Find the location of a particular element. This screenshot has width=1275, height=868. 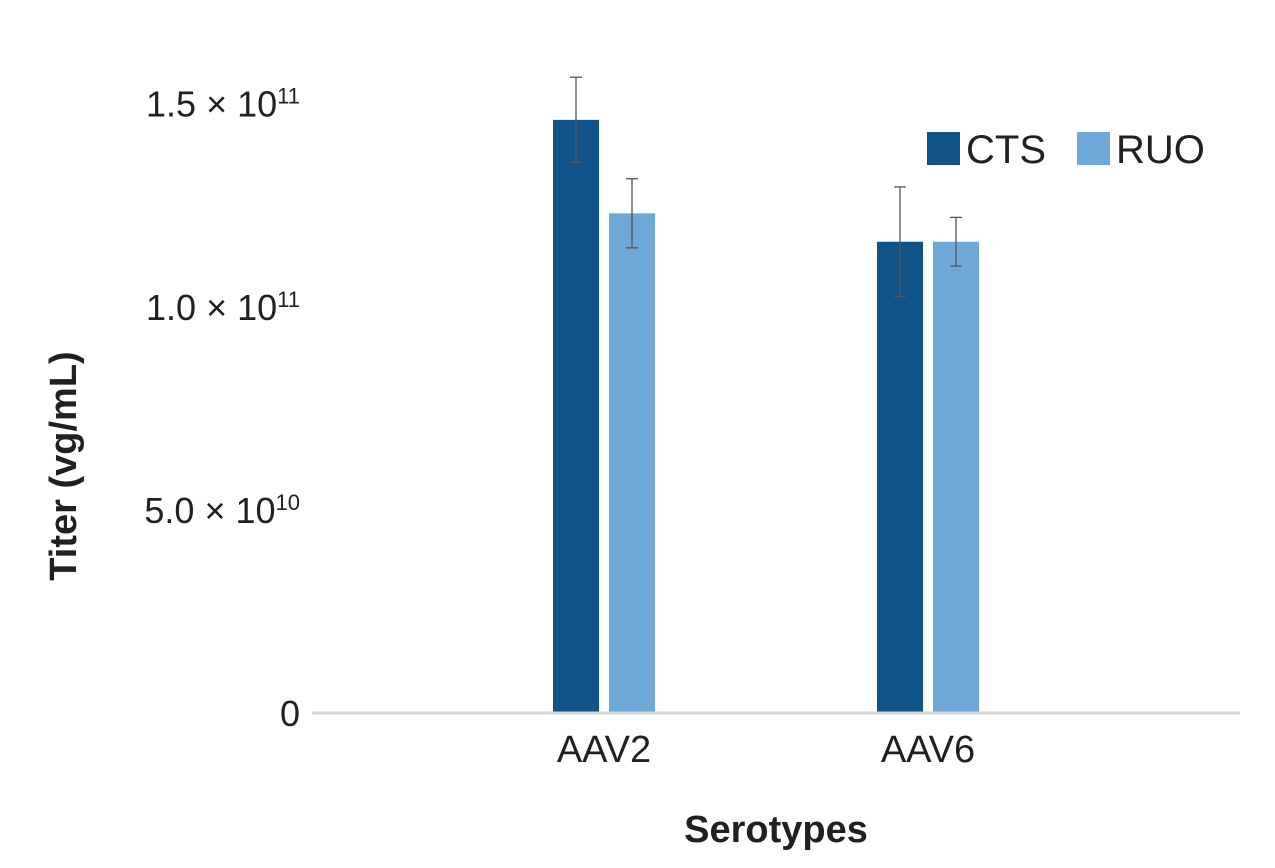

y-axis-title: Titer (vg/mL) is located at coordinates (64, 465).